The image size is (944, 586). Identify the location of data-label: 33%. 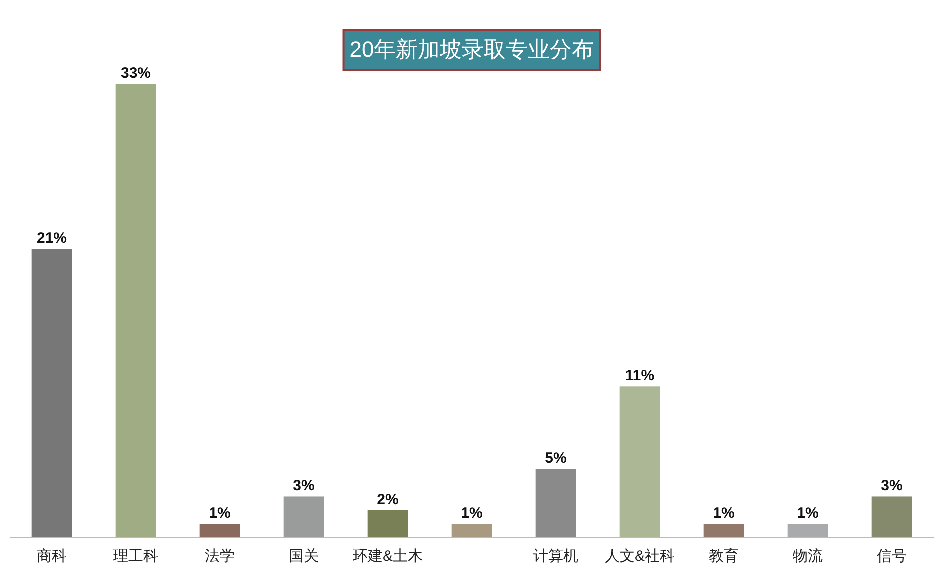
(136, 73).